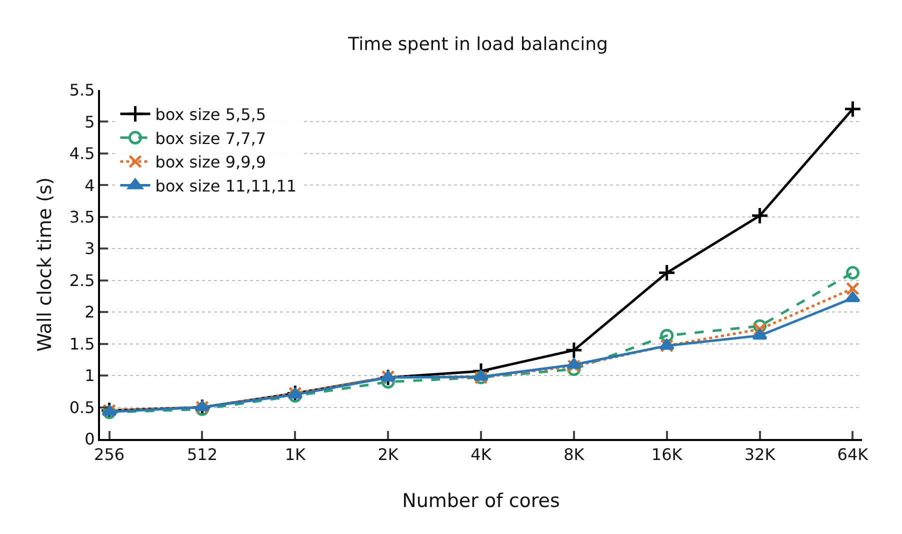  What do you see at coordinates (210, 162) in the screenshot?
I see `legend-label: box size 9,9,9` at bounding box center [210, 162].